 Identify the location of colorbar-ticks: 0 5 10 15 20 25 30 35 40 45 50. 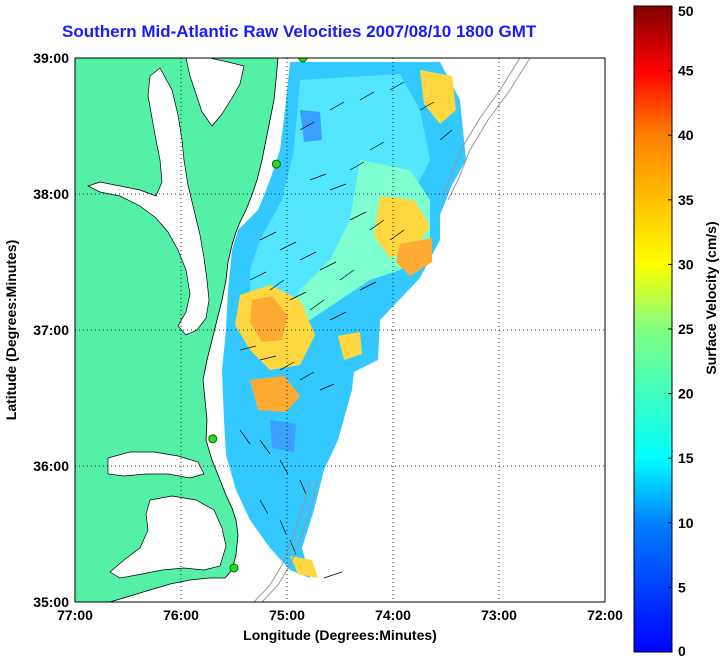
(681, 331).